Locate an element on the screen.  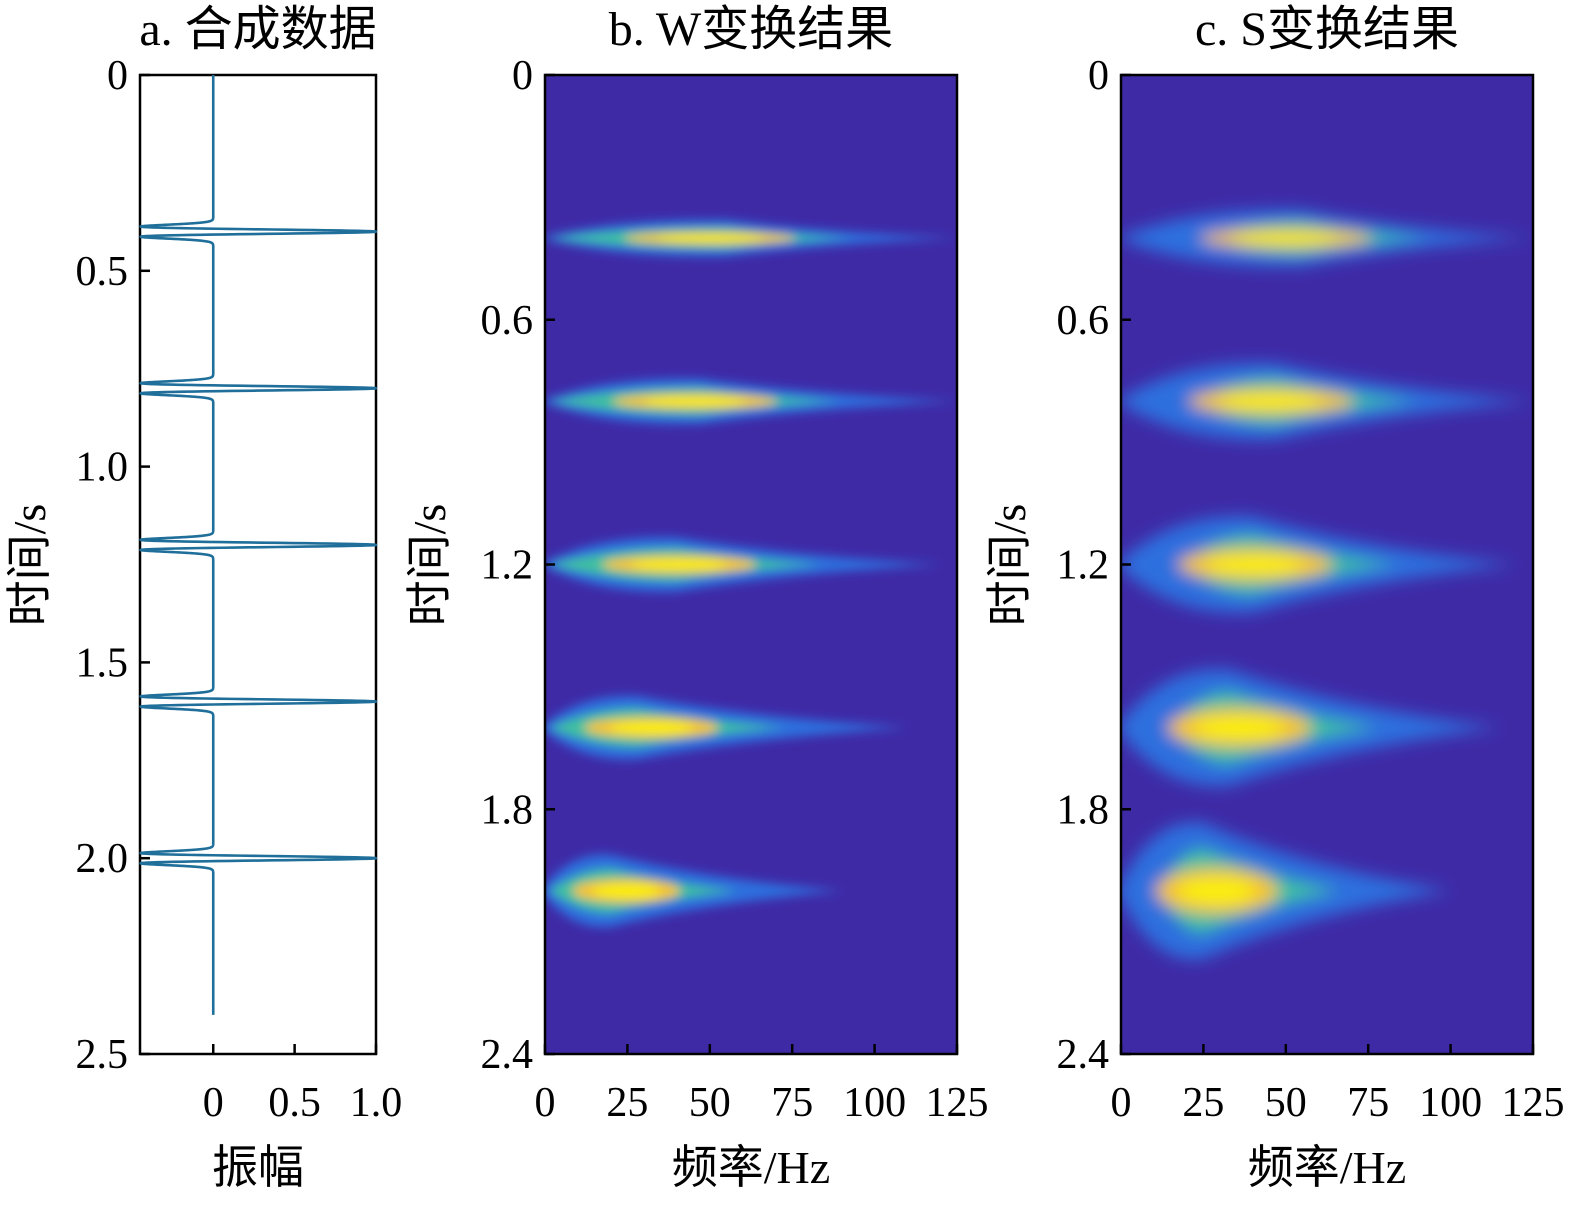
panel-c-title: c. S变换结果 is located at coordinates (1327, 29).